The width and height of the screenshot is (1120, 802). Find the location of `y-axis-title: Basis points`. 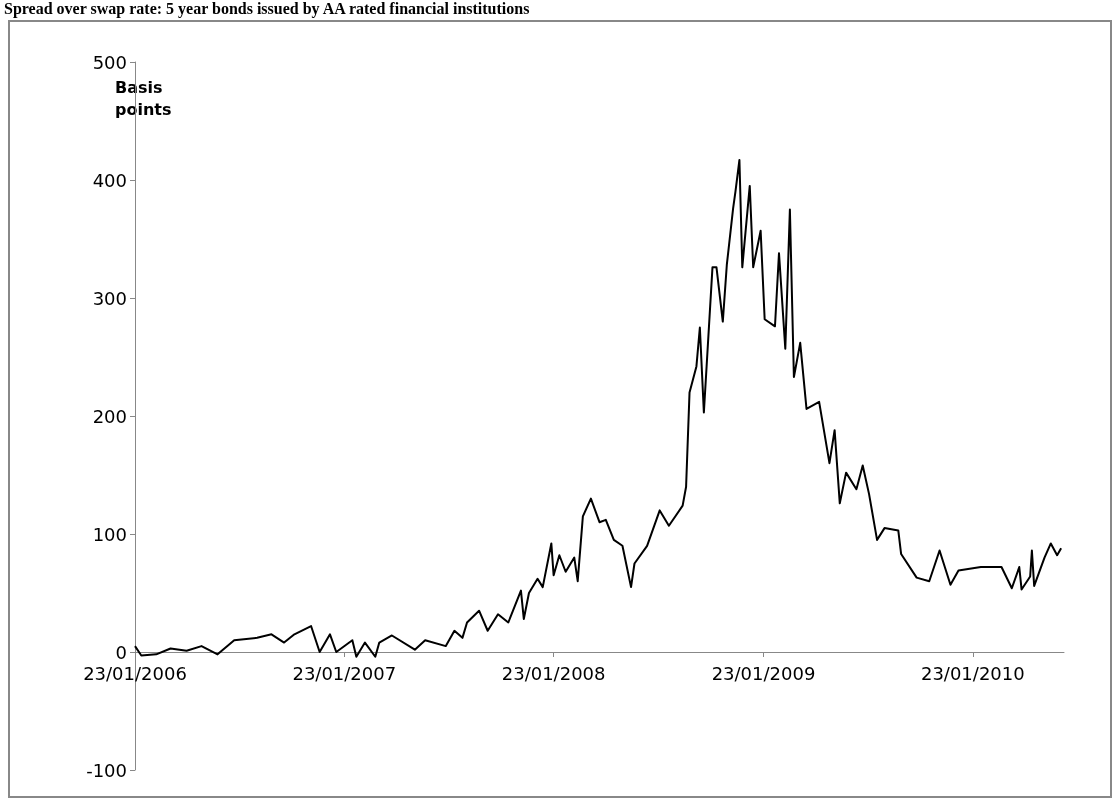

y-axis-title: Basis points is located at coordinates (143, 98).